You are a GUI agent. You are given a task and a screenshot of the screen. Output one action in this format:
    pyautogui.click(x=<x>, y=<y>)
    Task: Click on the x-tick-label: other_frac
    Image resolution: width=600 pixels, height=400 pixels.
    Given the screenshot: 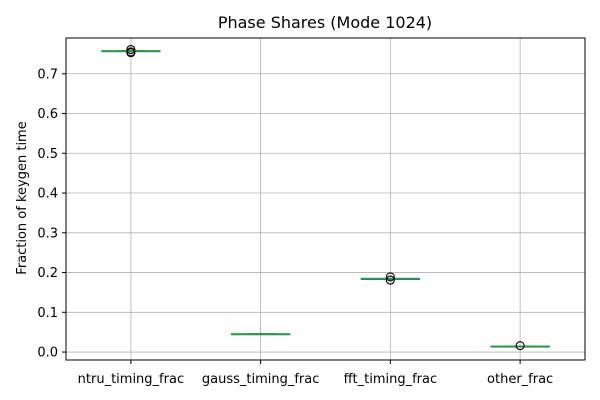 What is the action you would take?
    pyautogui.click(x=520, y=379)
    